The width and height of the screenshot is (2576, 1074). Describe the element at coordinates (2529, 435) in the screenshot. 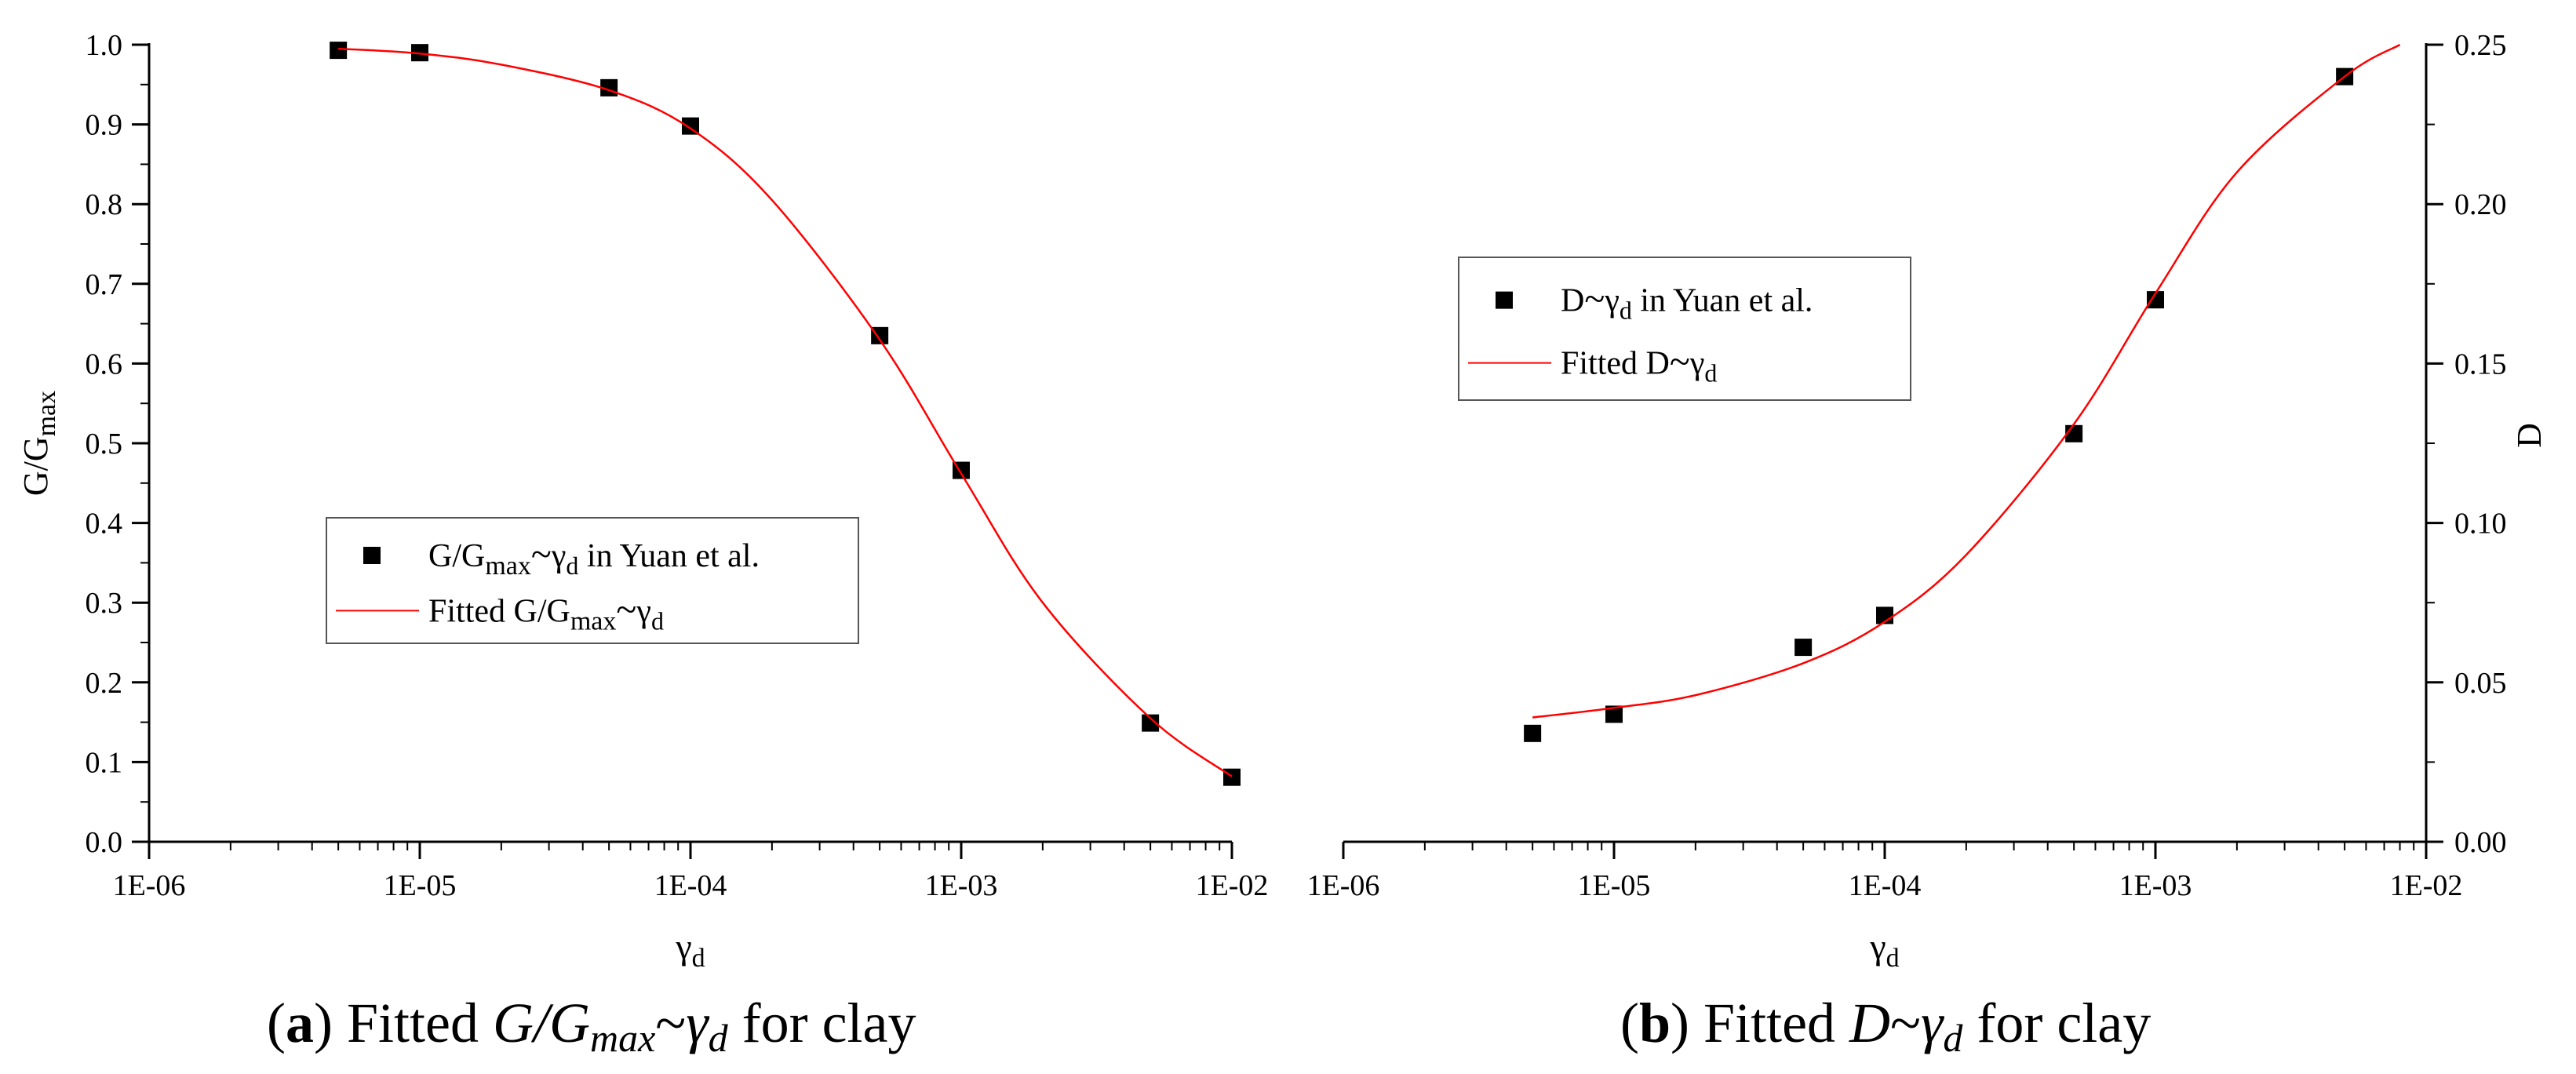

I see `y-axis-title: D` at that location.